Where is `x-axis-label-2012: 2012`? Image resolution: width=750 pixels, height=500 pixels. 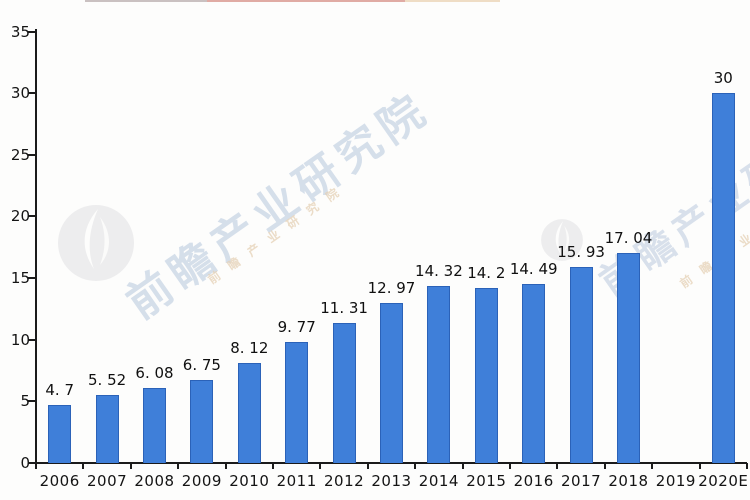
x-axis-label-2012: 2012 is located at coordinates (344, 481).